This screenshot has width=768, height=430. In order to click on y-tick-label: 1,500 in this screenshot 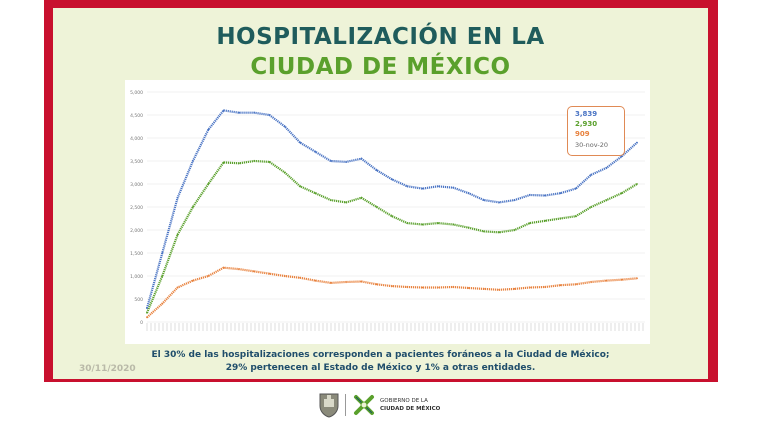, I will do `click(136, 254)`.